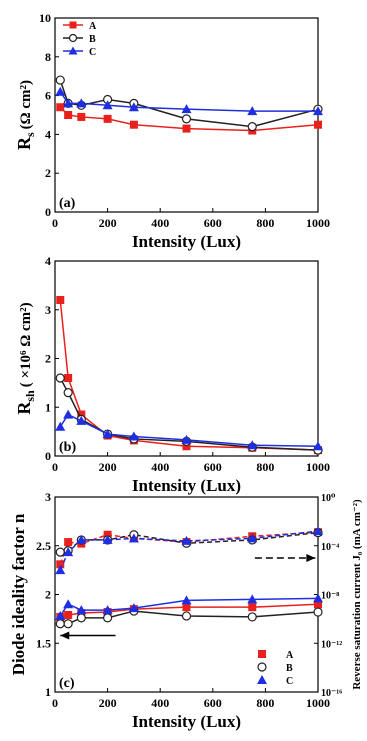 The height and width of the screenshot is (741, 367). I want to click on legend: ABC, so click(275, 668).